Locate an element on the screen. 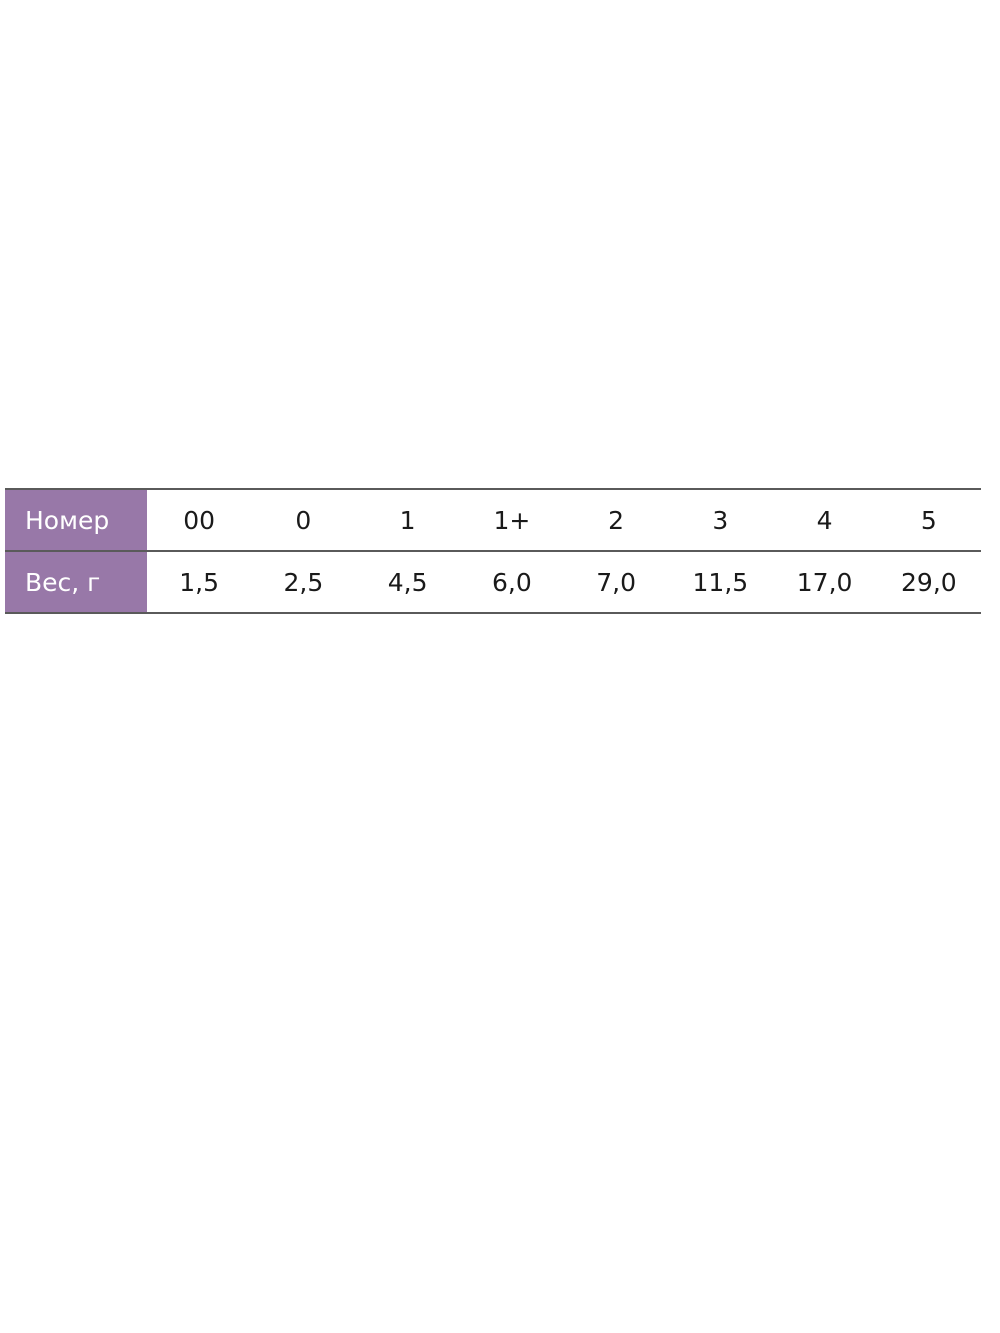  table-cell: 1+ is located at coordinates (511, 520).